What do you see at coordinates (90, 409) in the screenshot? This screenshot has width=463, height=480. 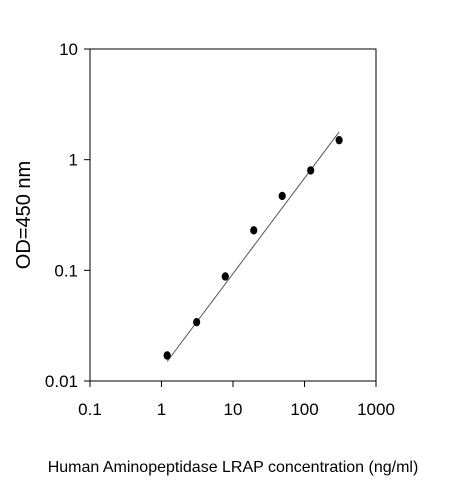 I see `x-tick-label: 0.1` at bounding box center [90, 409].